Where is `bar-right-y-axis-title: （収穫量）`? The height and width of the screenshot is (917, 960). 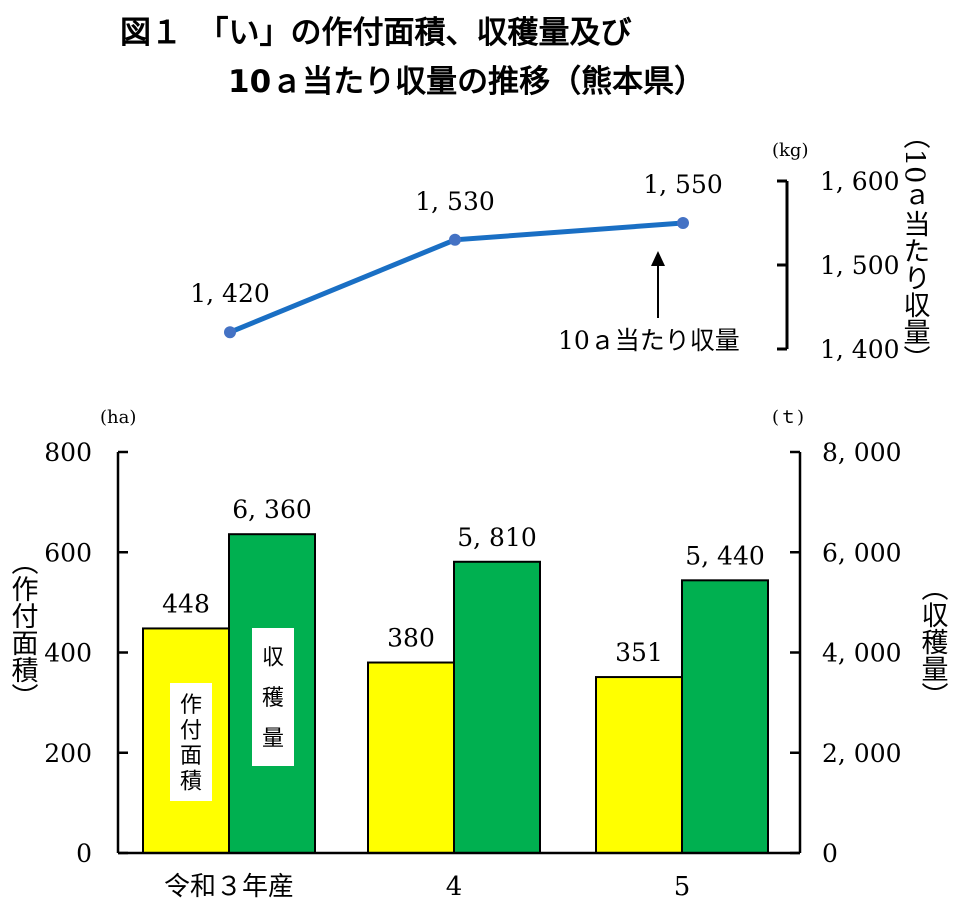
bar-right-y-axis-title: （収穫量） is located at coordinates (933, 641).